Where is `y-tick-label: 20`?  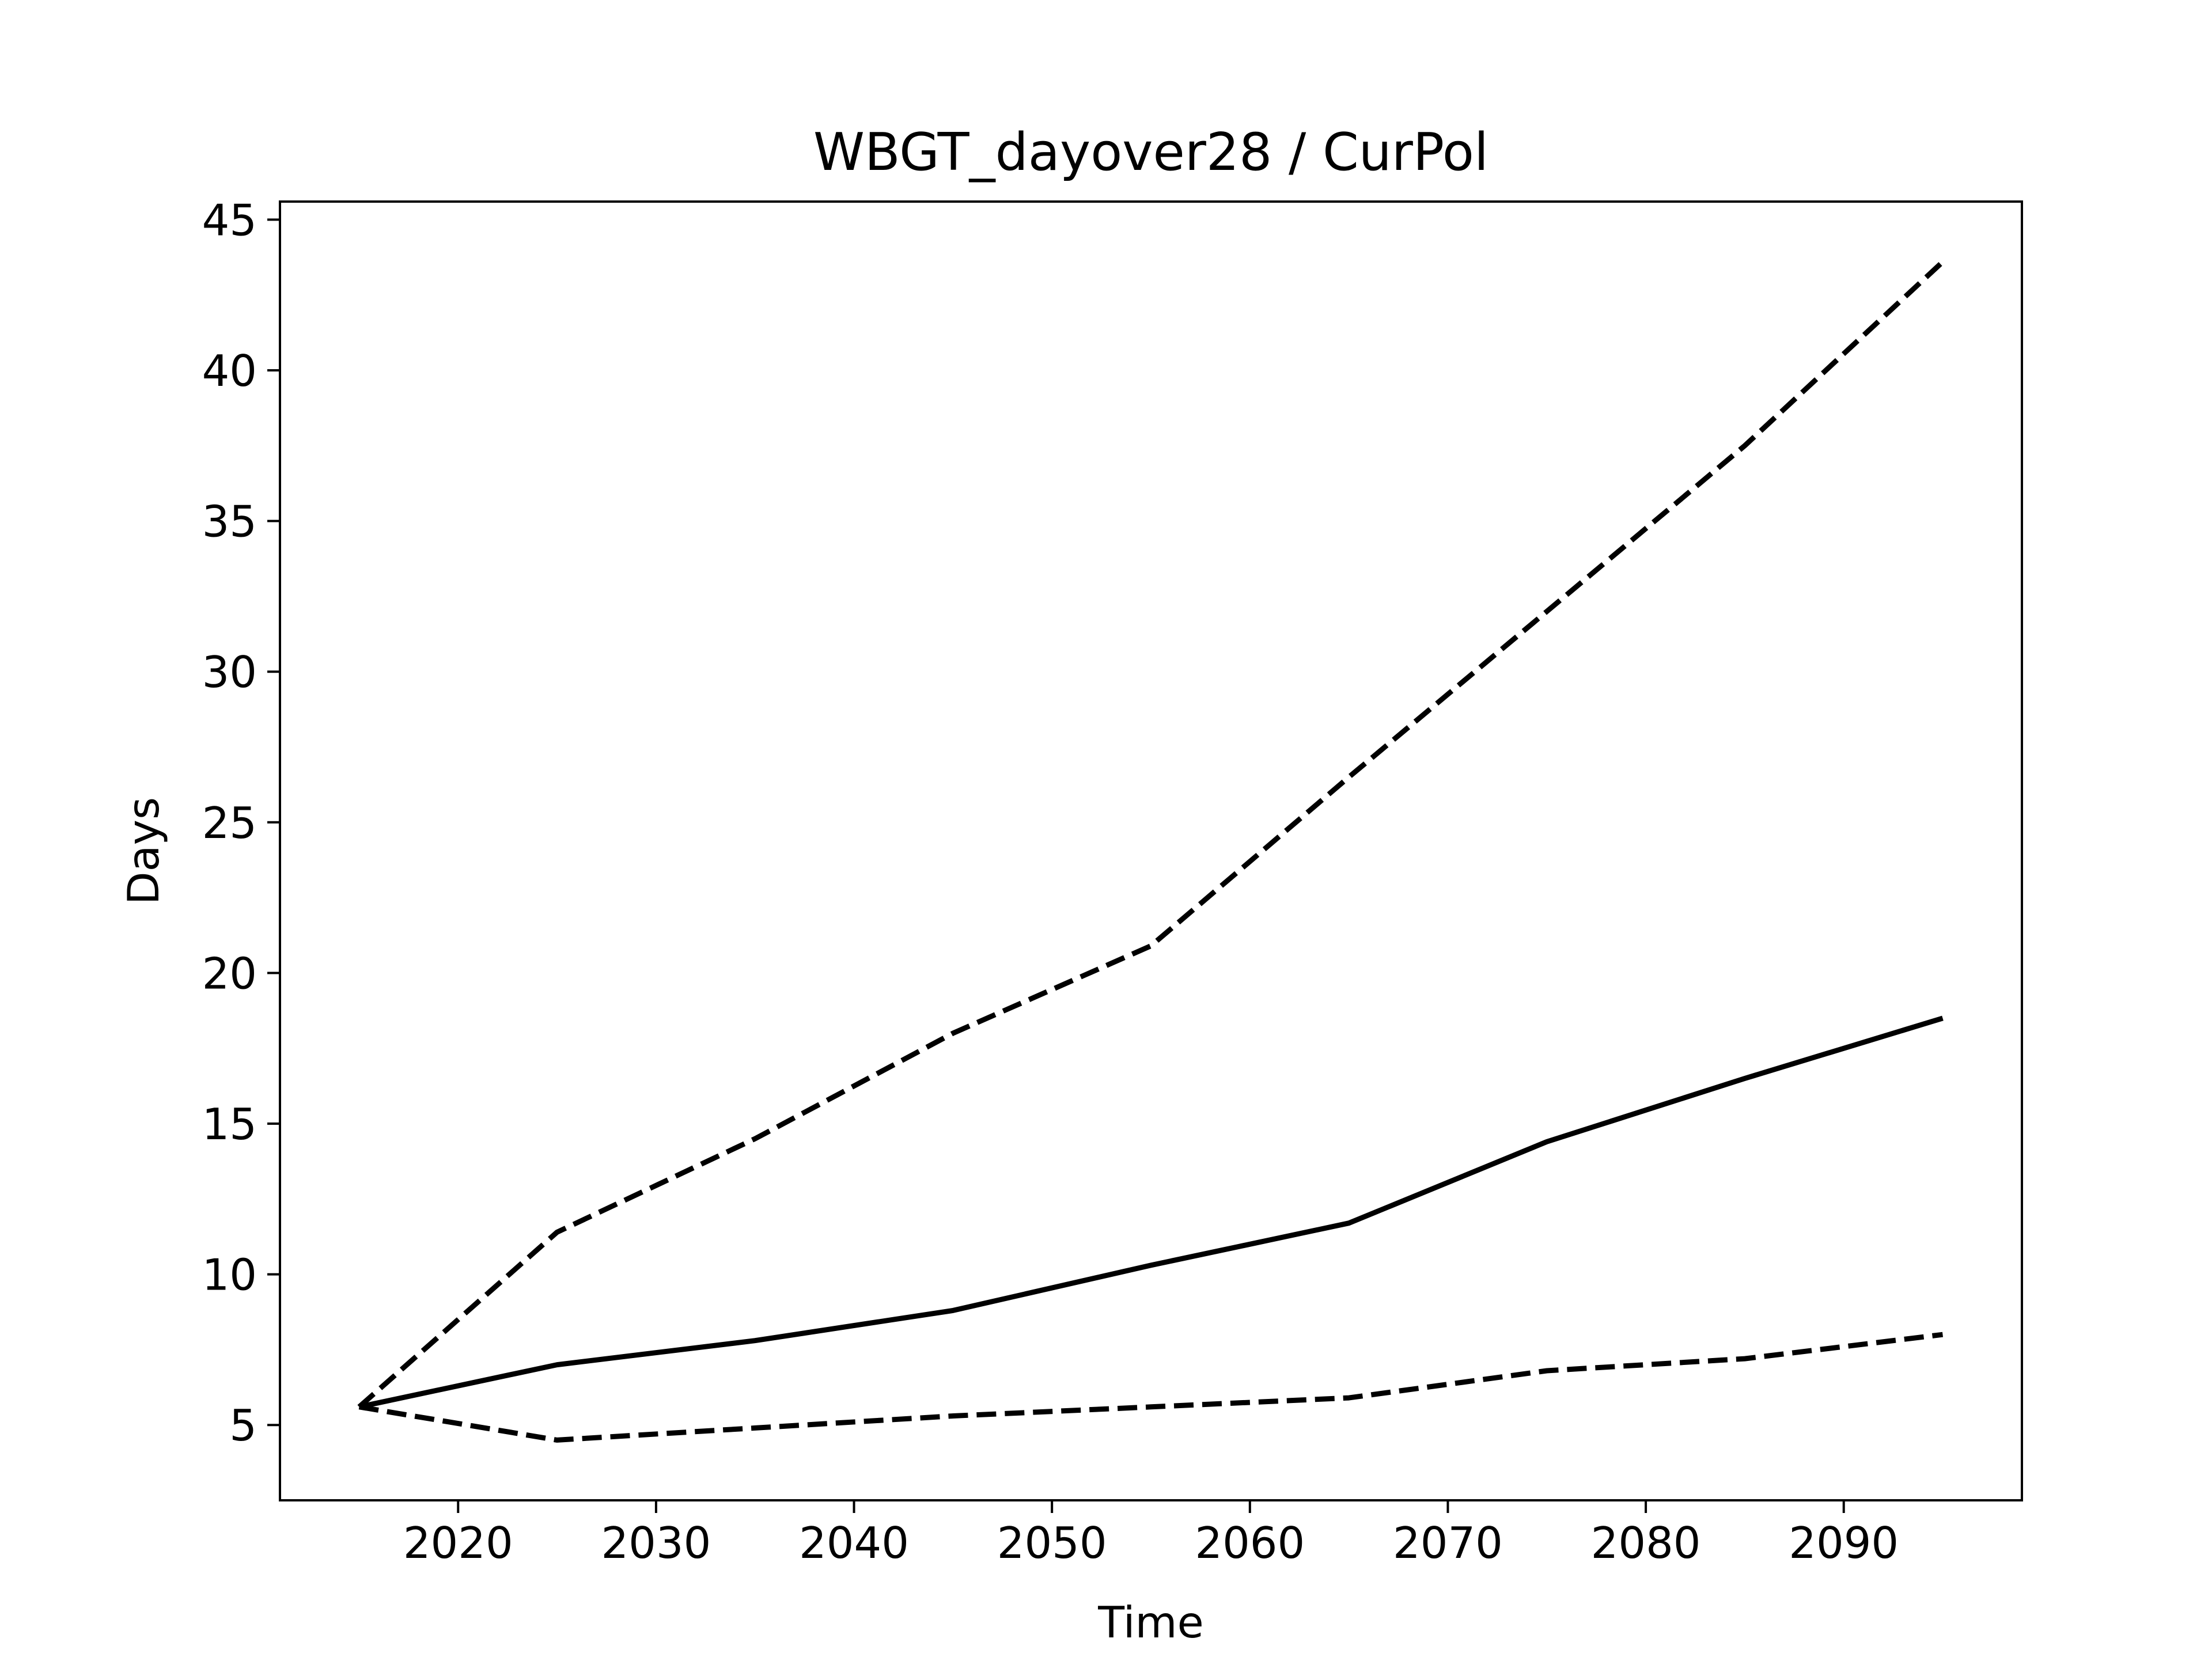
y-tick-label: 20 is located at coordinates (229, 973).